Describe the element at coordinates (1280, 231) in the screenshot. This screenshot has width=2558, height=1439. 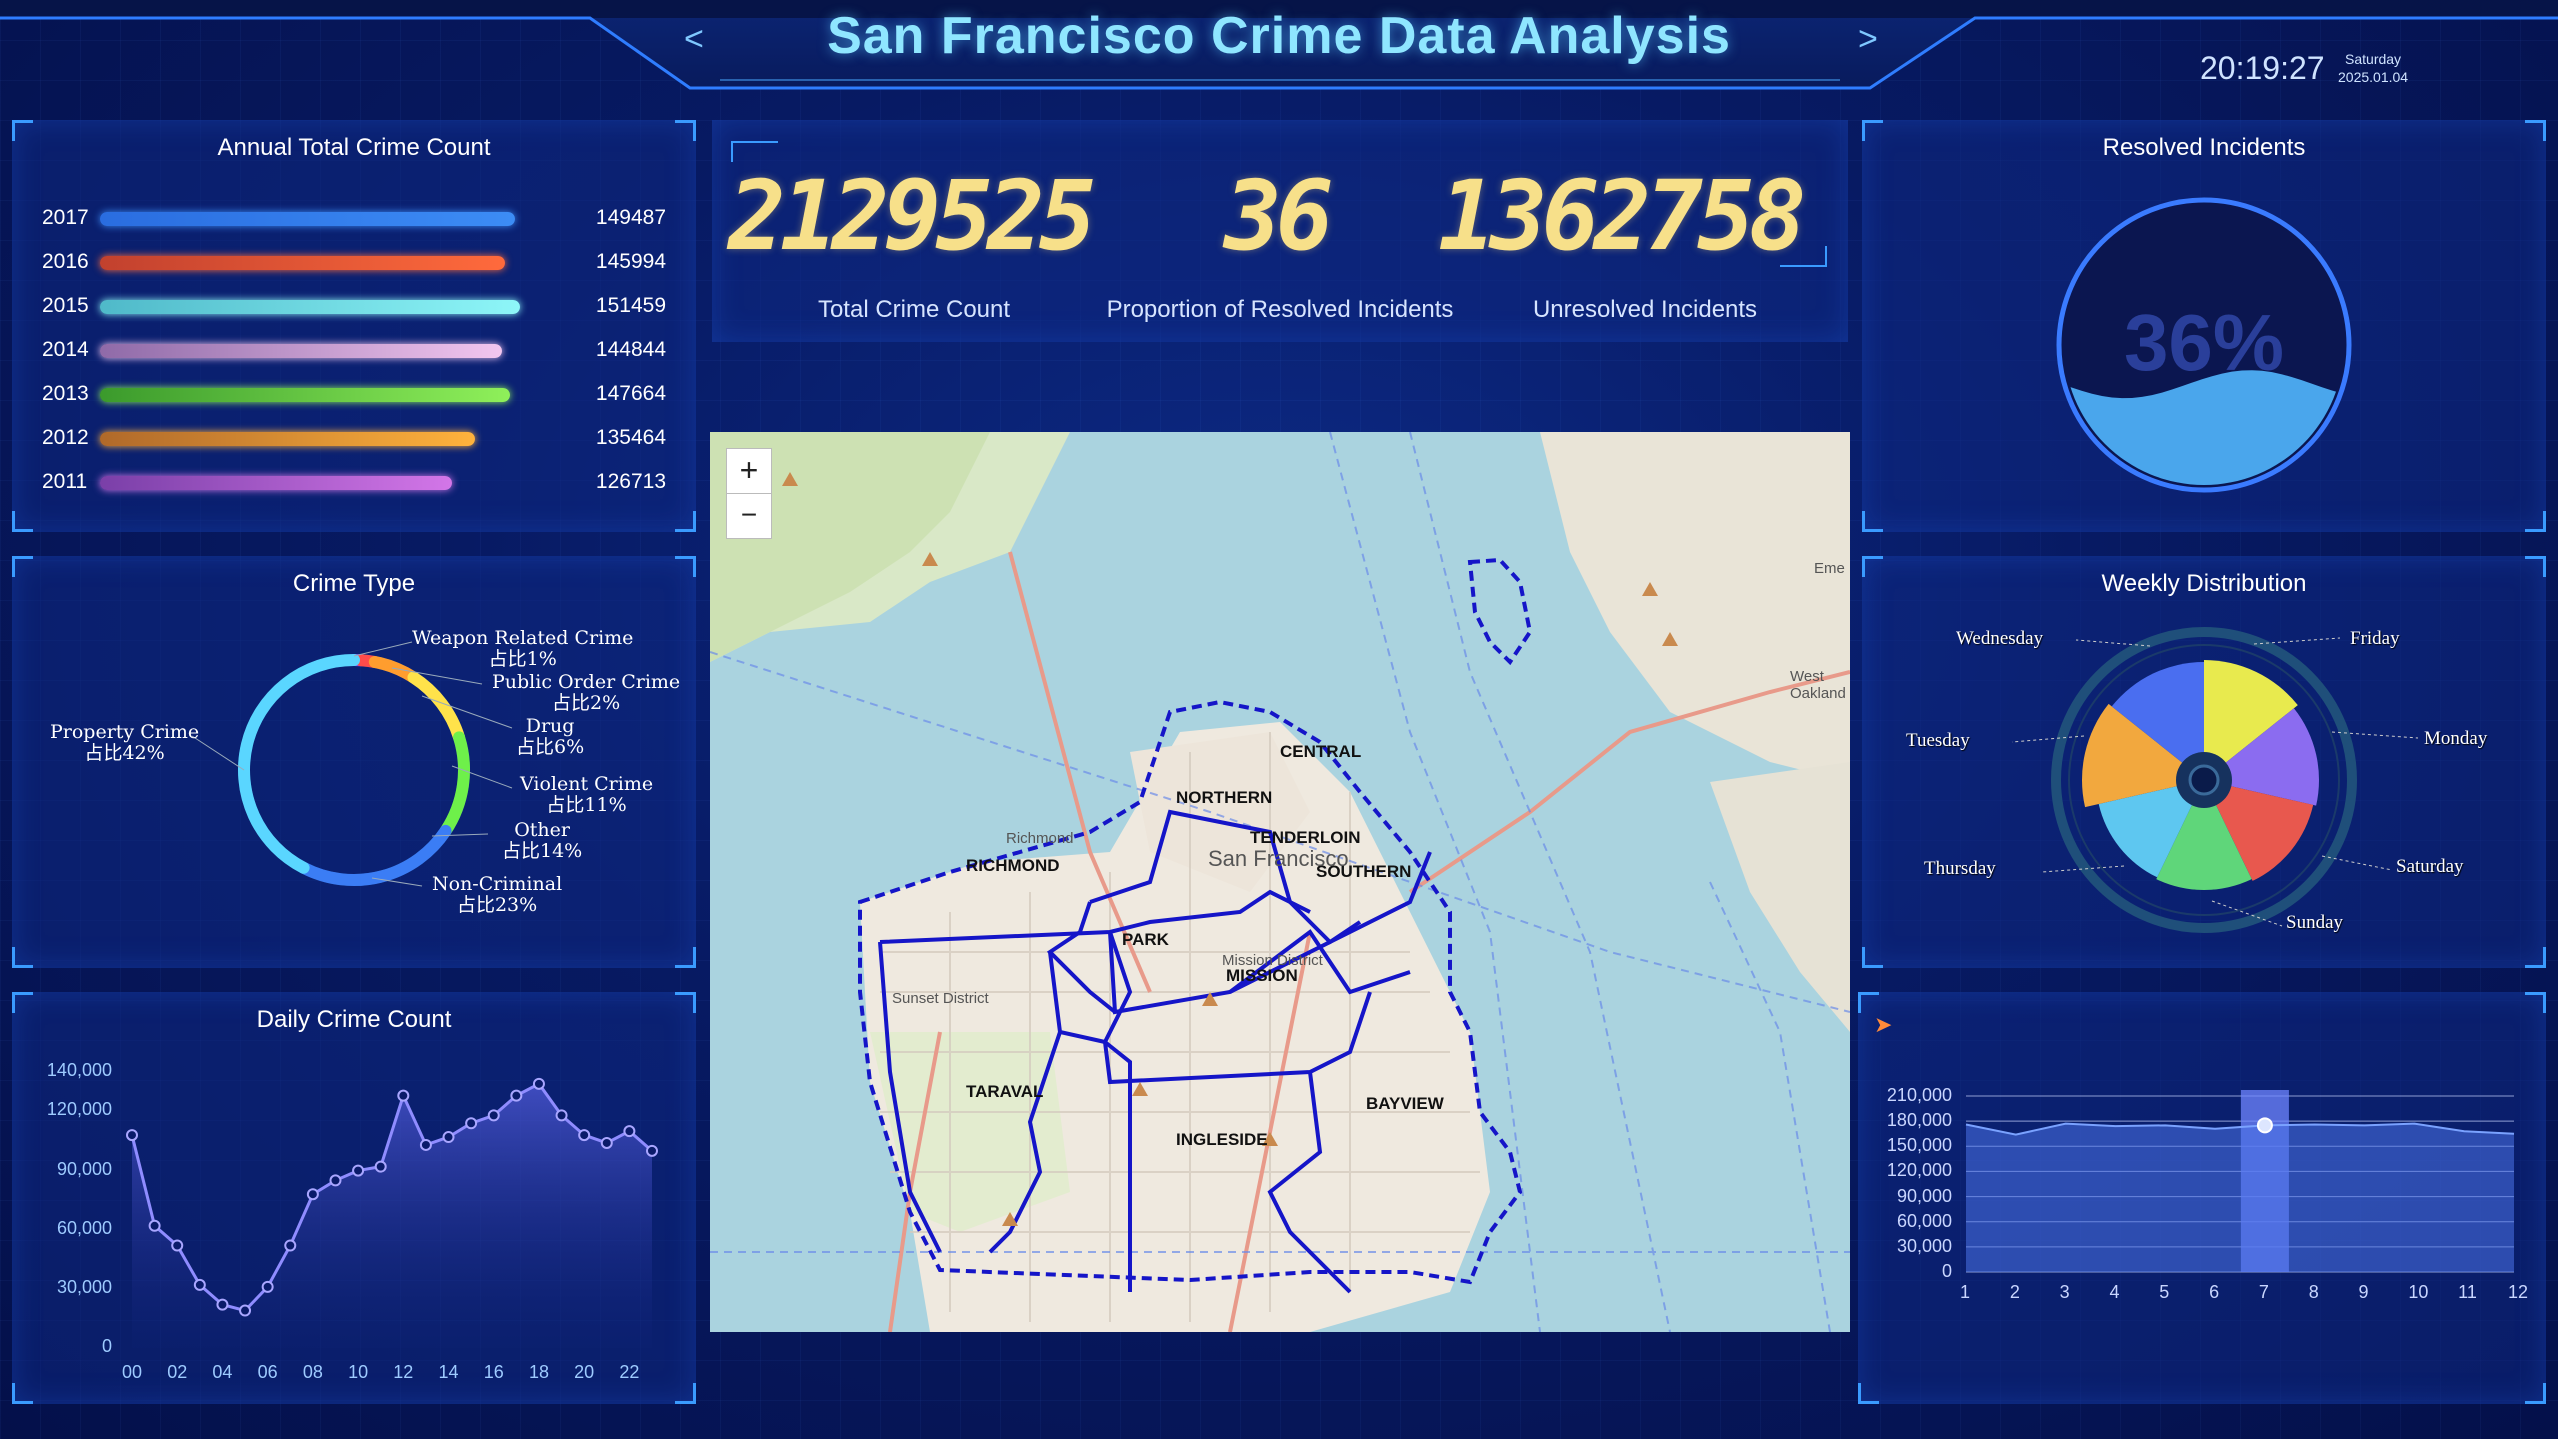
I see `kpi-panel` at that location.